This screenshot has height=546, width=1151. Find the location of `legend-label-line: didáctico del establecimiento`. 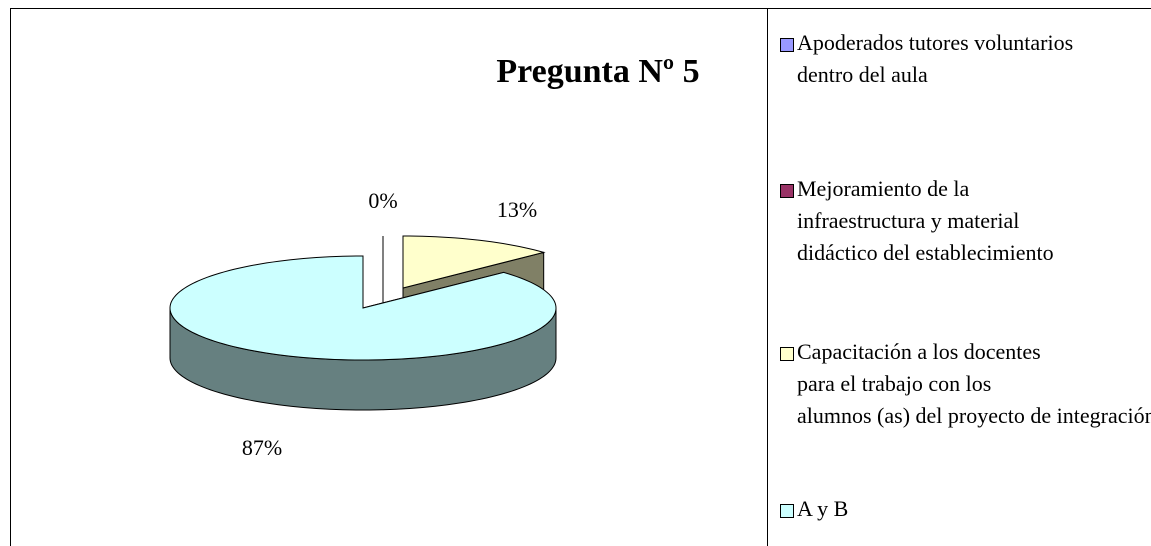

legend-label-line: didáctico del establecimiento is located at coordinates (925, 252).